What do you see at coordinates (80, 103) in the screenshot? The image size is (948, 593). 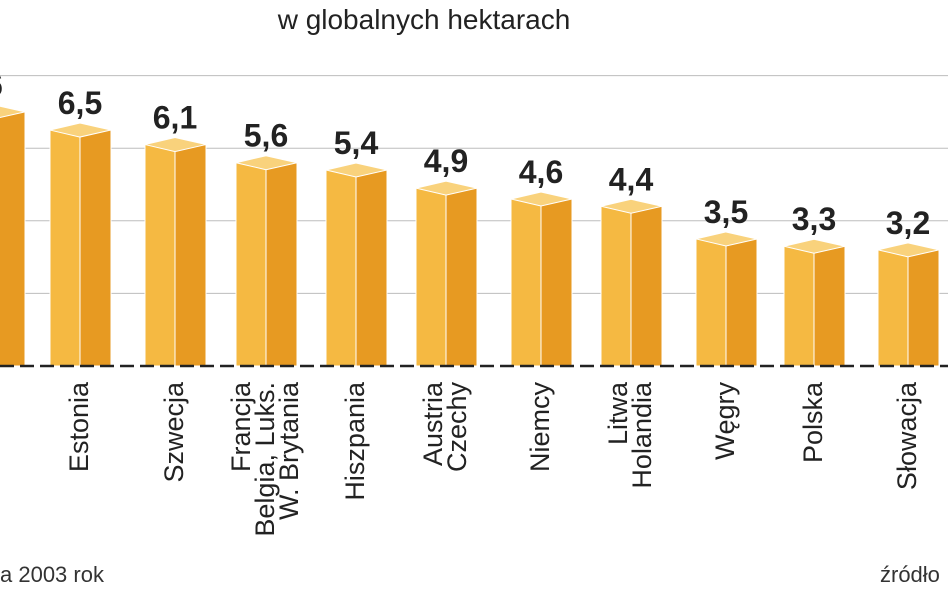 I see `value-label-1: 6,5` at bounding box center [80, 103].